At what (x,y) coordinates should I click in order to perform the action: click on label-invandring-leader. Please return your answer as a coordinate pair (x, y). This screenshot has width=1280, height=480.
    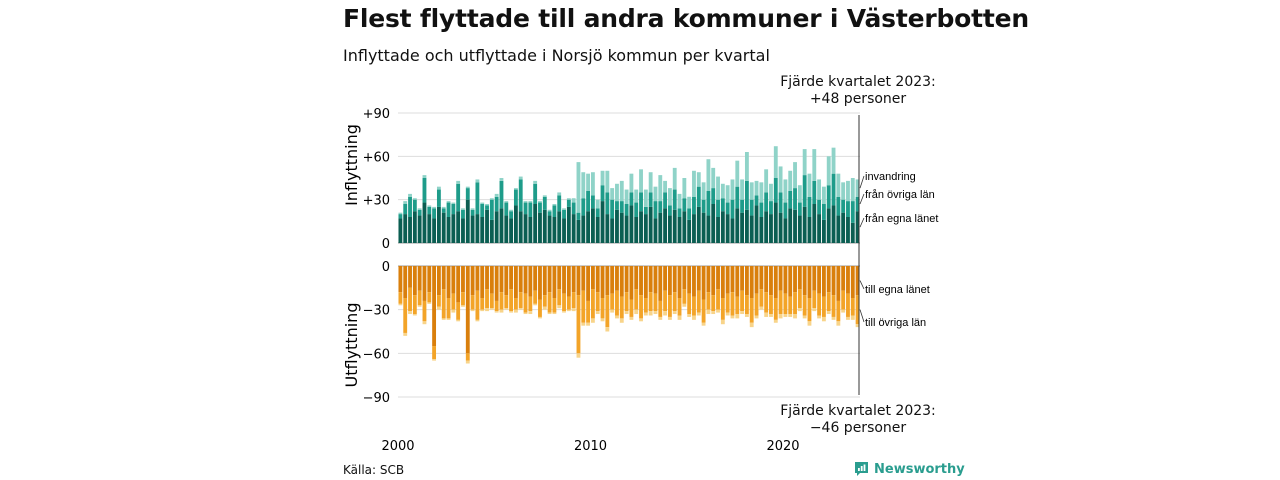
    Looking at the image, I should click on (862, 182).